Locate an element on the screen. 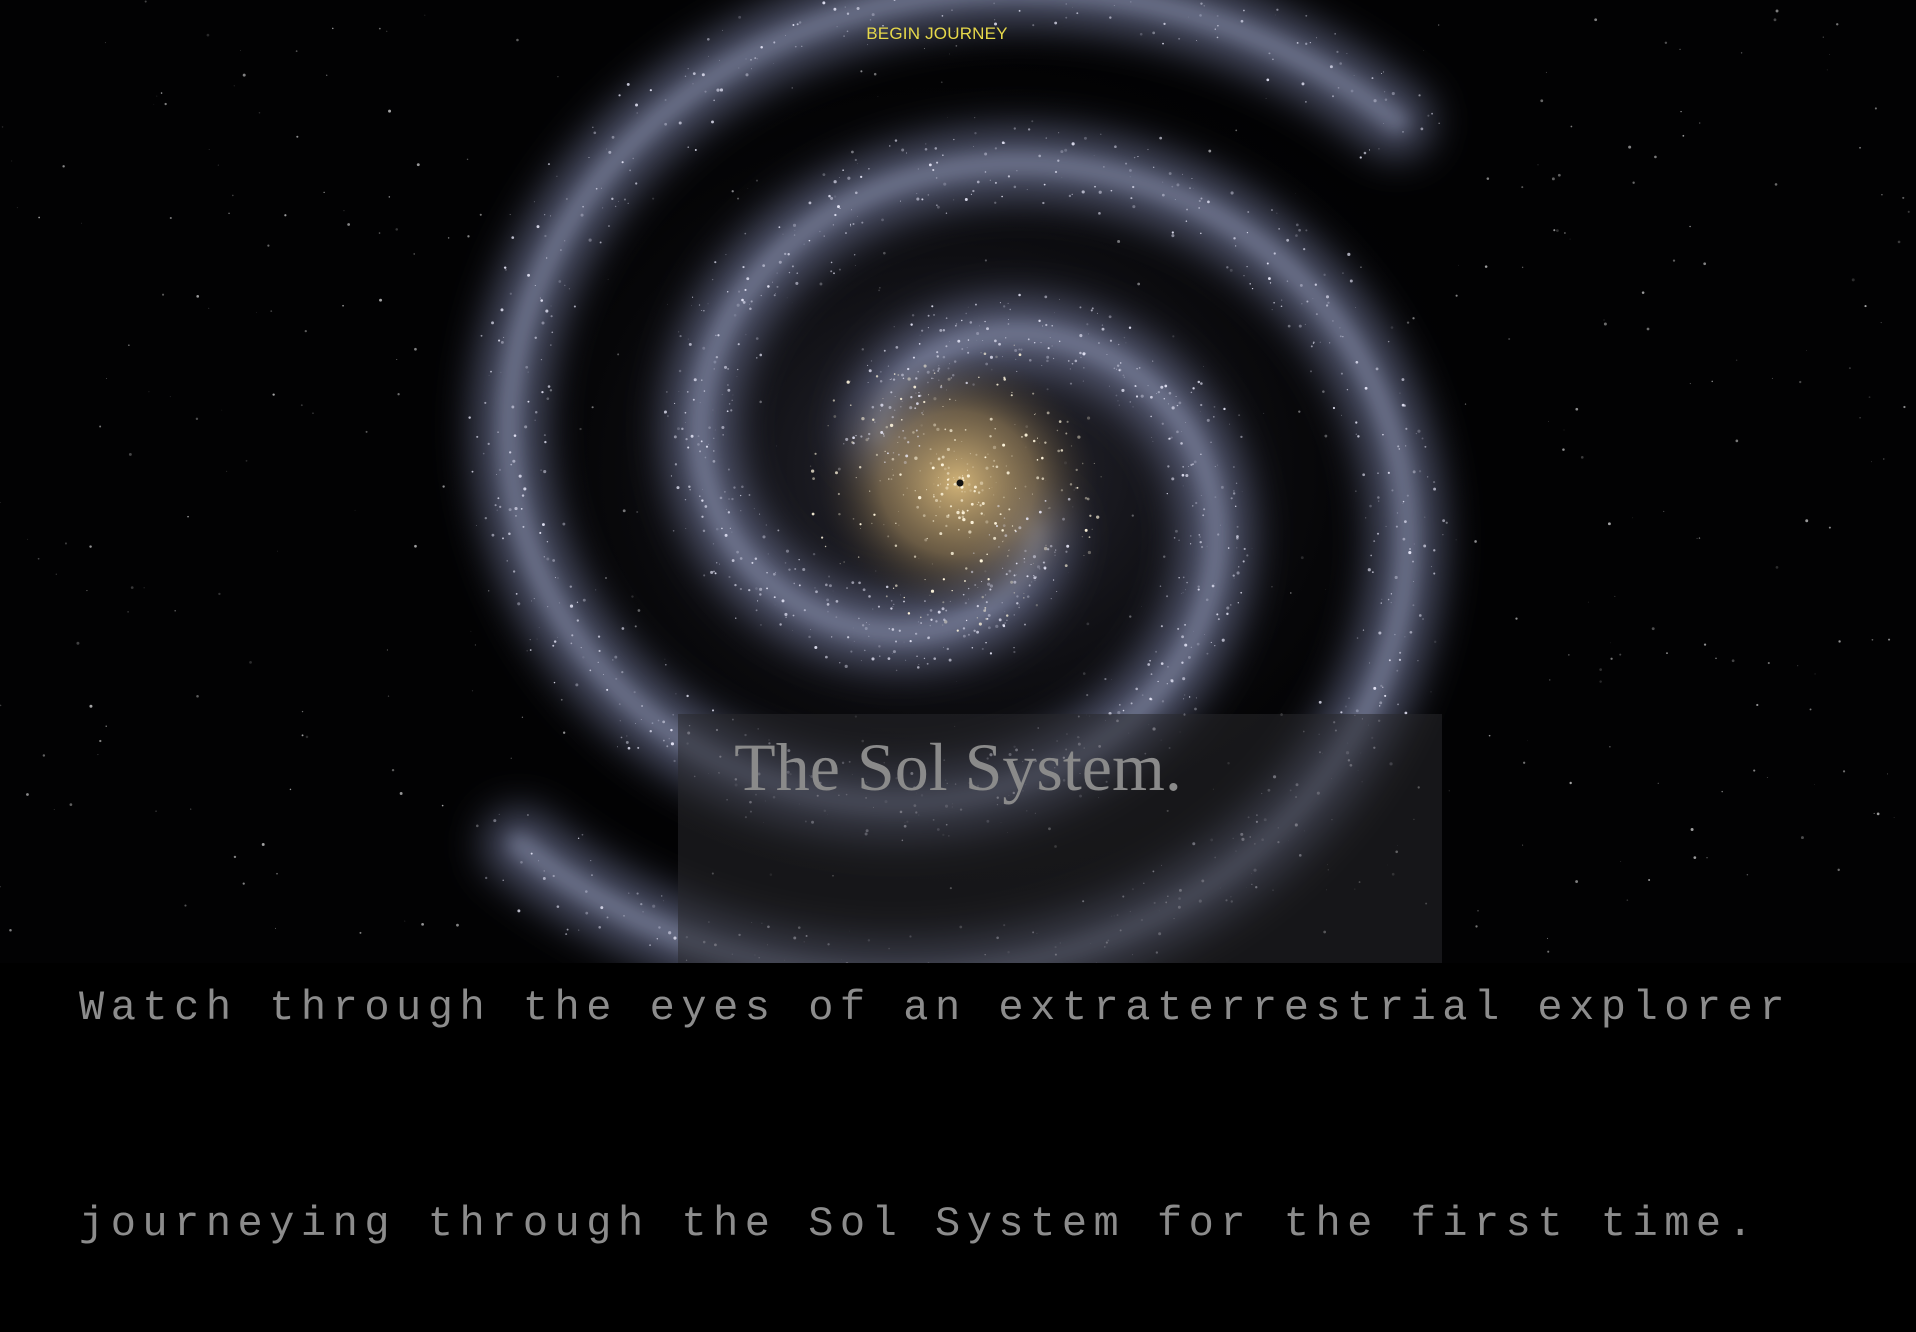  sol-marker is located at coordinates (960, 483).